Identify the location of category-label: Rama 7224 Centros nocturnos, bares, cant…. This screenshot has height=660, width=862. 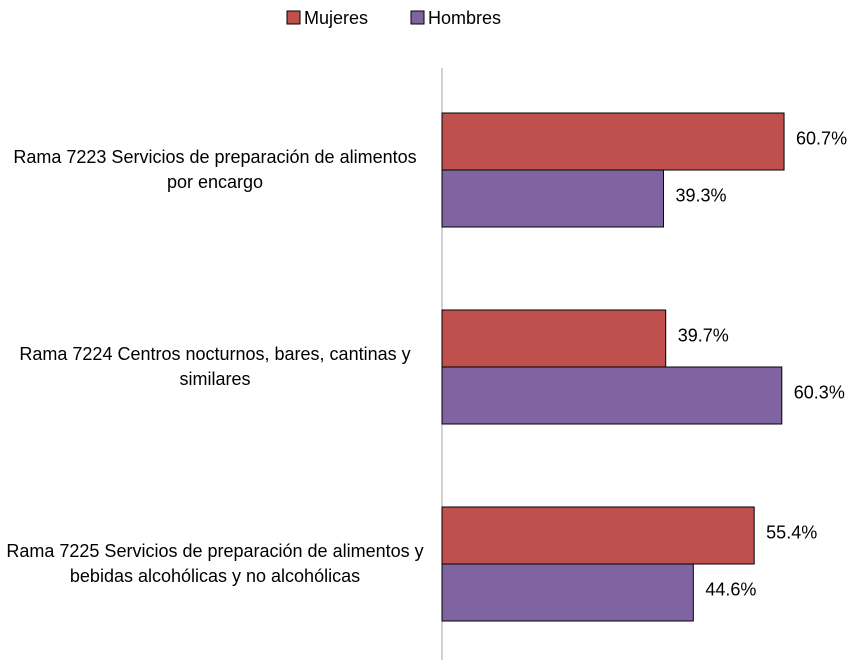
(215, 366).